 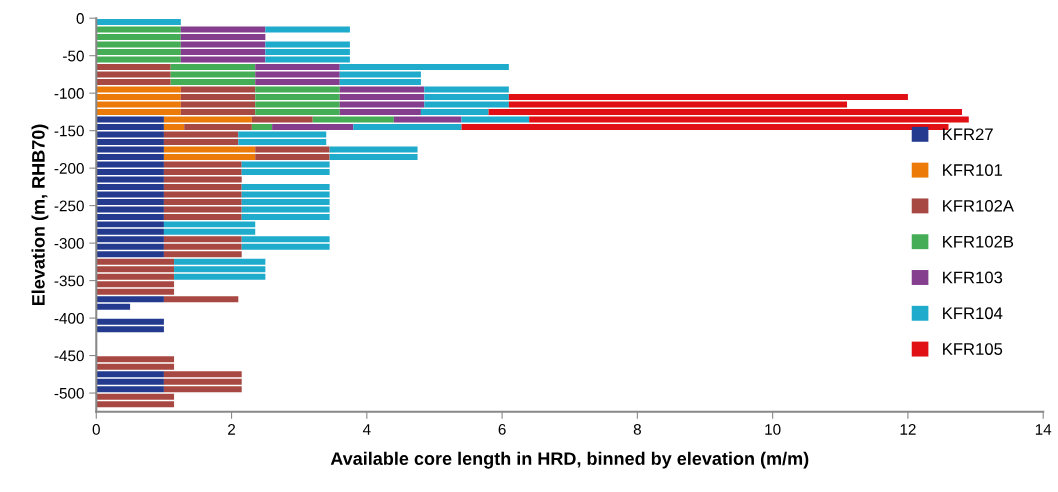 I want to click on y-tick-label: -300, so click(x=69, y=243).